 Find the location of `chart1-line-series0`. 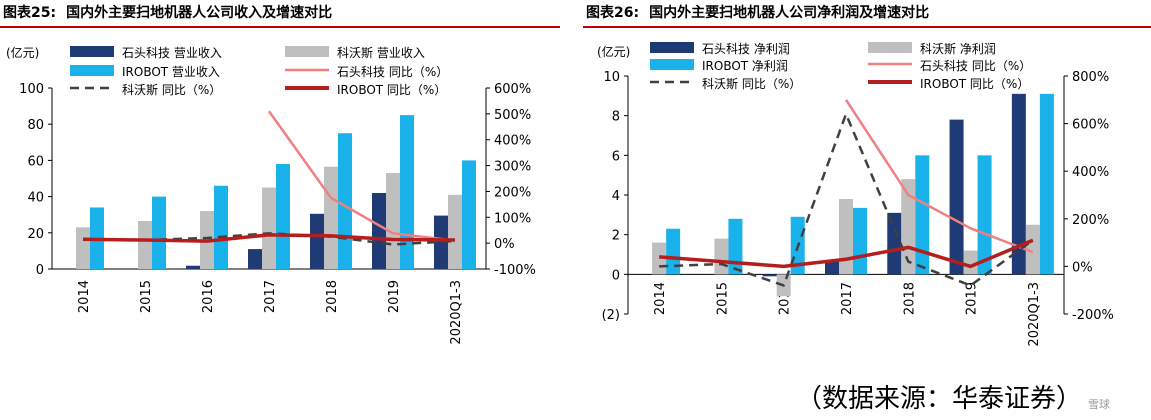

chart1-line-series0 is located at coordinates (361, 176).